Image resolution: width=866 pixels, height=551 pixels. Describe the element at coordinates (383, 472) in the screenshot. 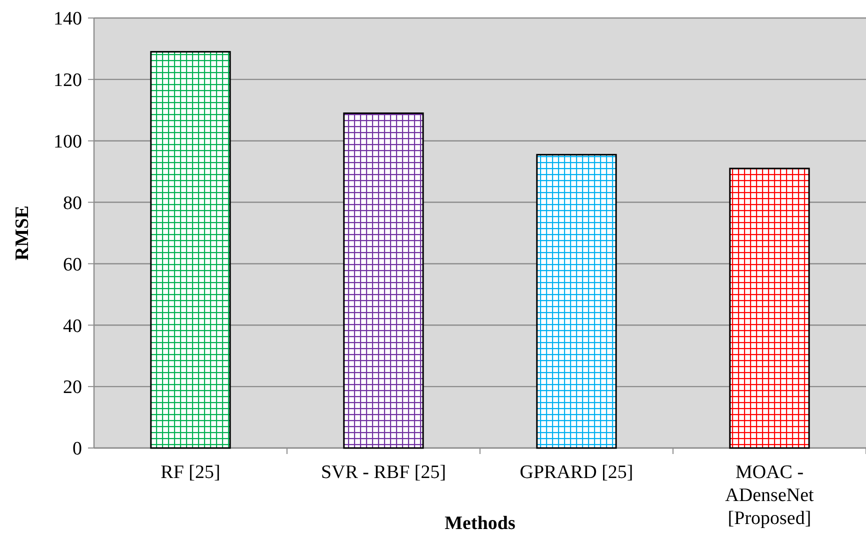

I see `x-tick-label: SVR - RBF [25]` at that location.